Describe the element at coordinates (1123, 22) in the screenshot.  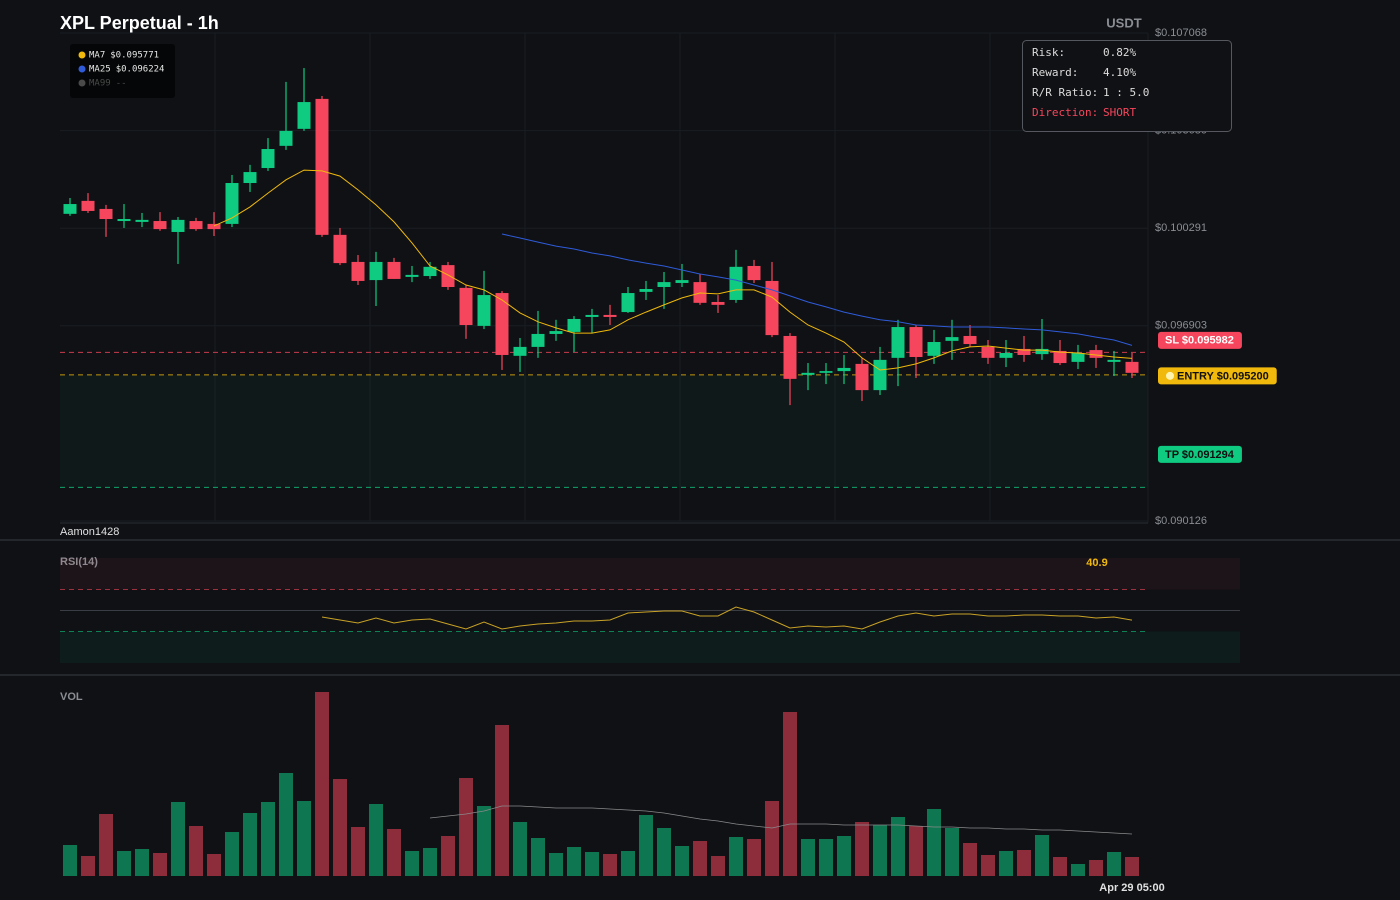
I see `unit-label: USDT` at that location.